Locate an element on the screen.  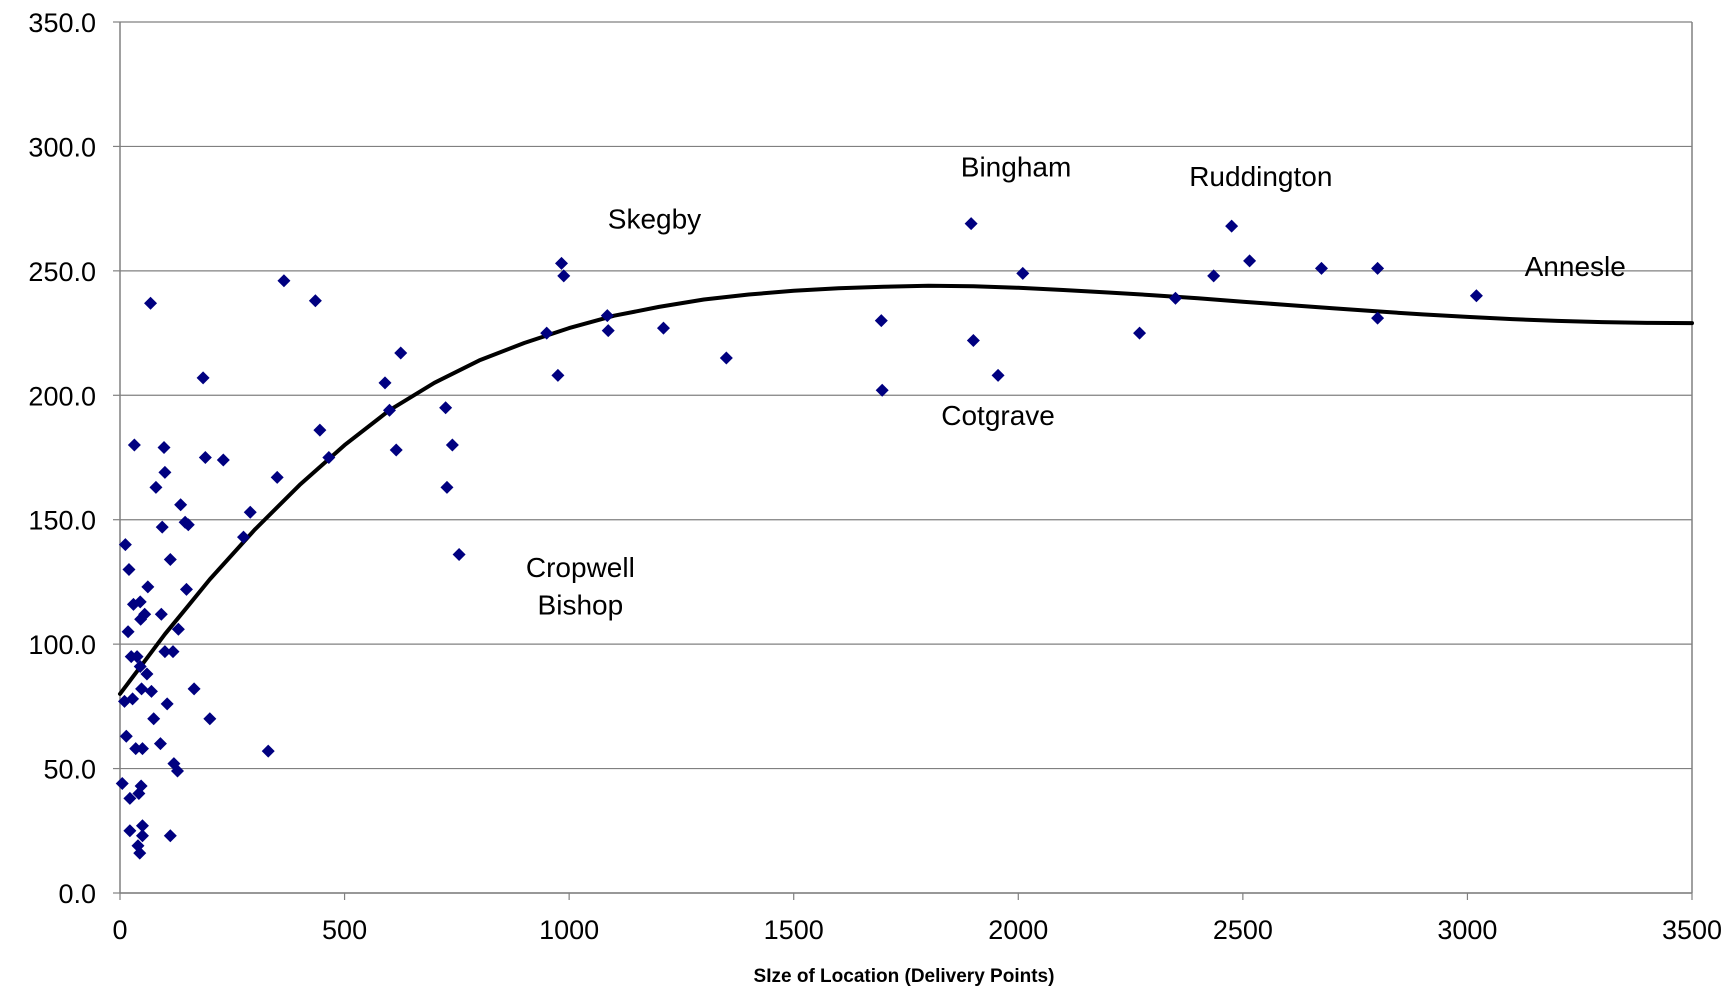
annotation-label: Bingham is located at coordinates (1016, 166).